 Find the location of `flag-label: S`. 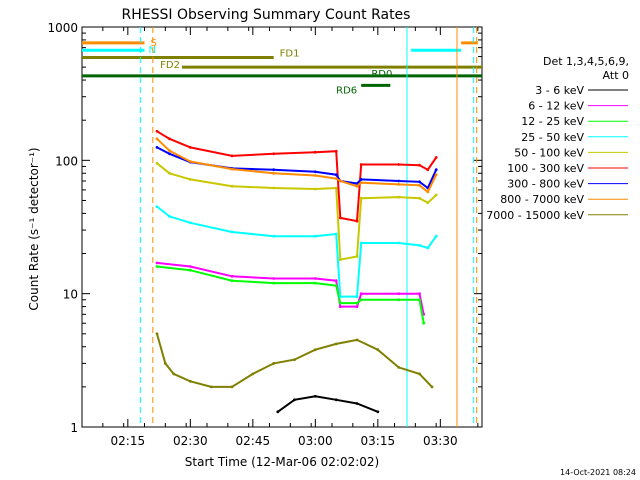

flag-label: S is located at coordinates (154, 43).